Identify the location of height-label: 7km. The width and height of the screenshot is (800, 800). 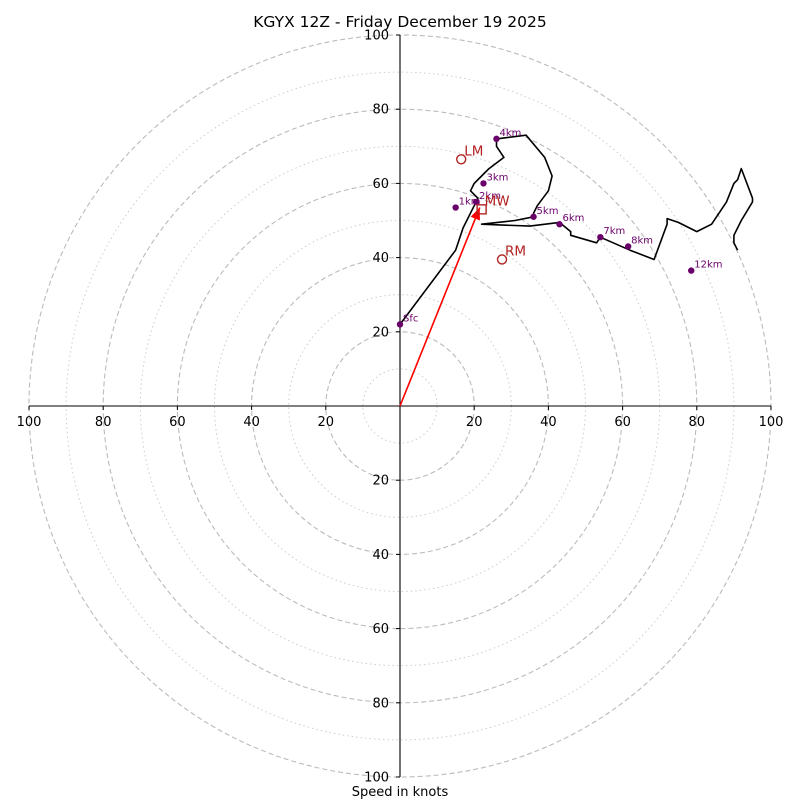
(614, 231).